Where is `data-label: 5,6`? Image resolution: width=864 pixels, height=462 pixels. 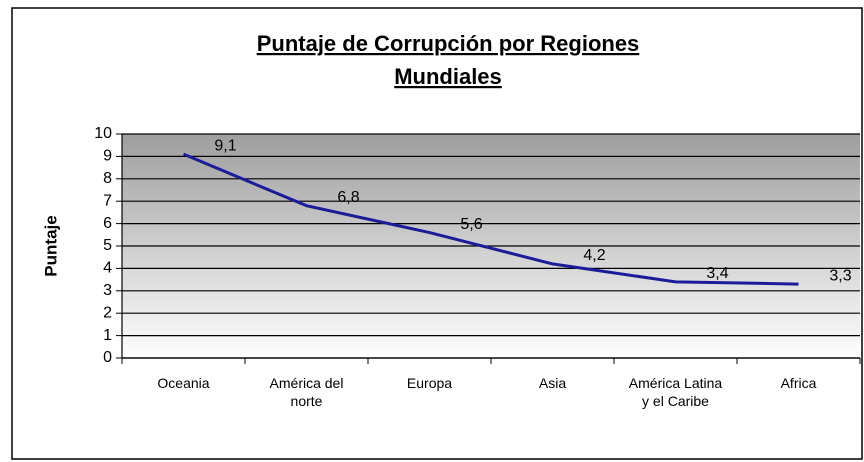
data-label: 5,6 is located at coordinates (471, 224).